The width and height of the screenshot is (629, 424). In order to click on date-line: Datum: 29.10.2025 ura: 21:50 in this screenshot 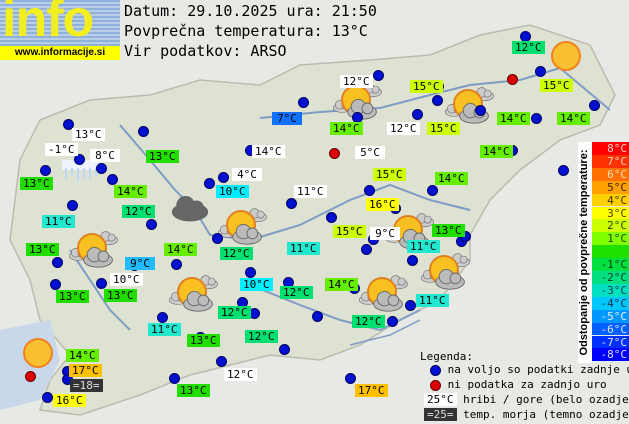, I will do `click(250, 11)`.